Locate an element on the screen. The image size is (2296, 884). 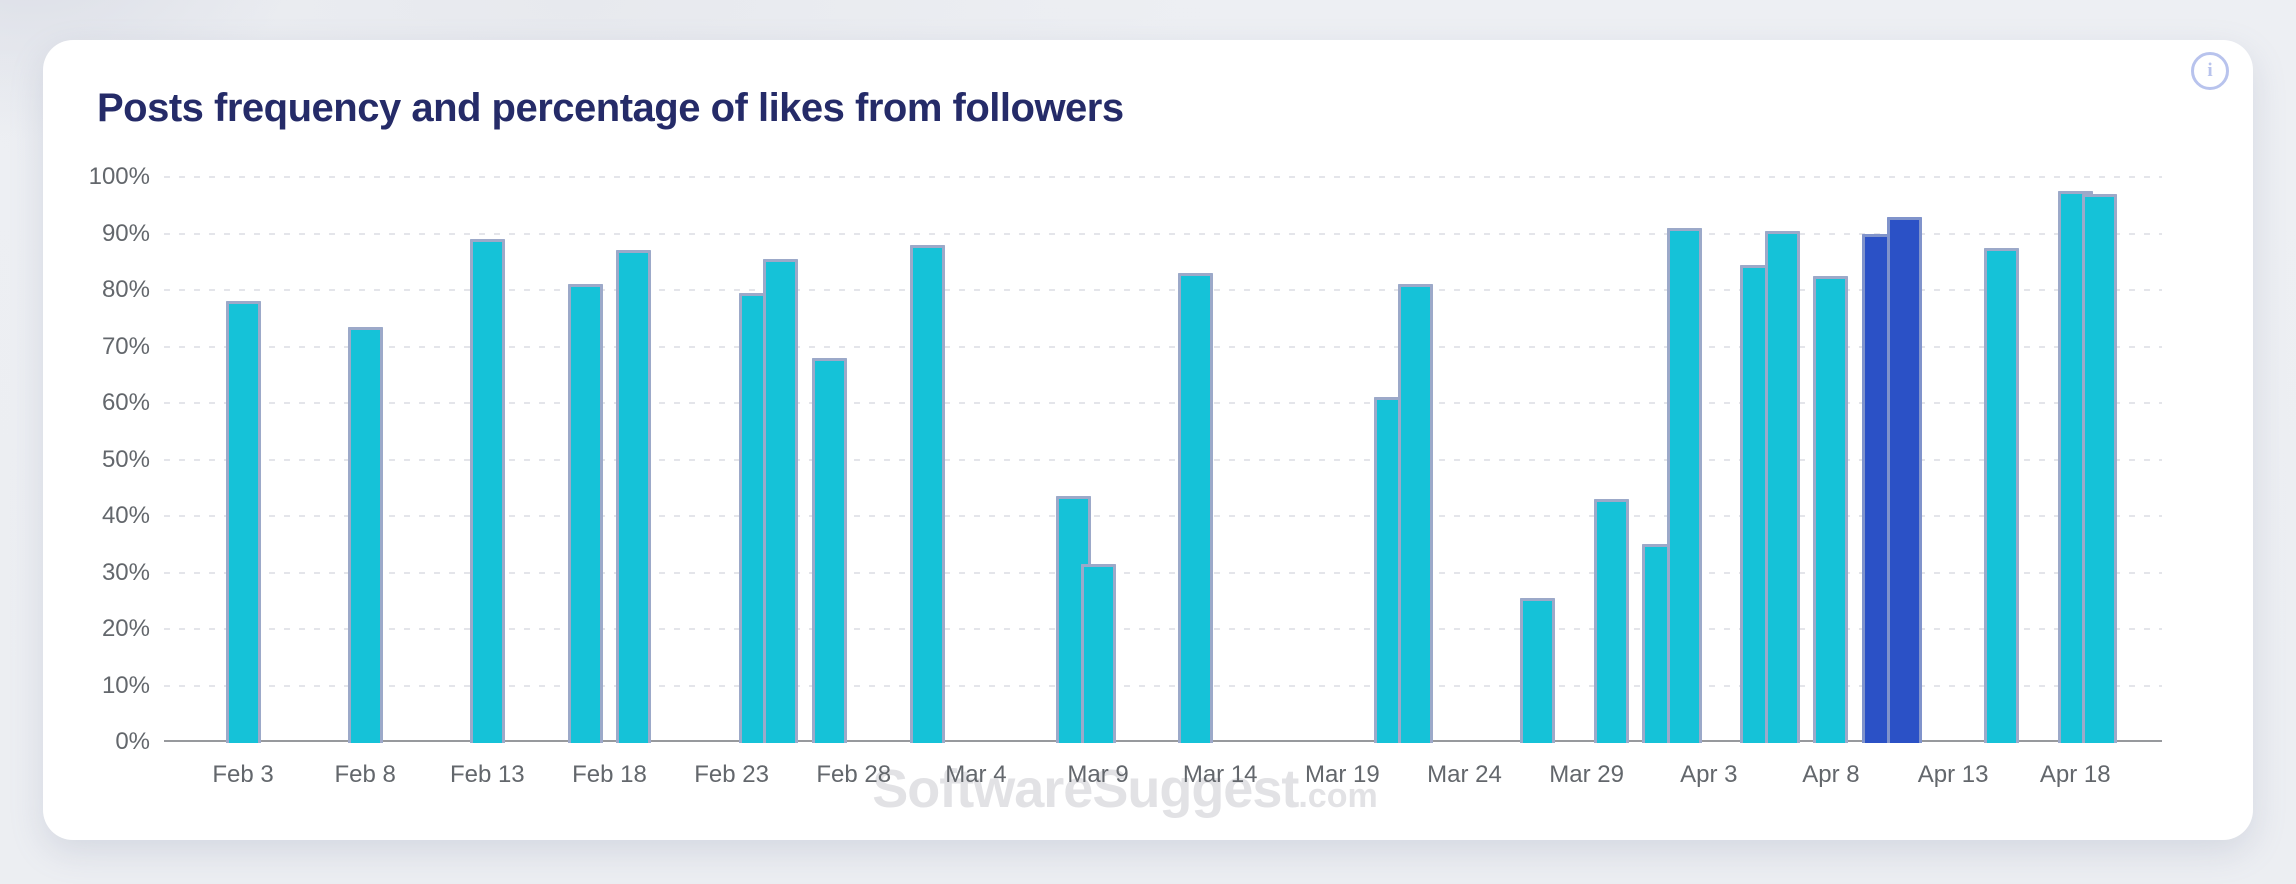
info-icon-glyph: i is located at coordinates (2210, 70).